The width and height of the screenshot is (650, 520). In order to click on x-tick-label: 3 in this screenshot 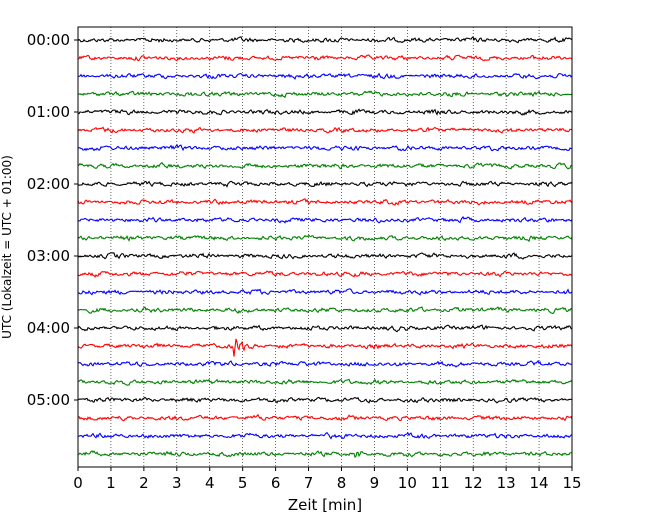, I will do `click(177, 483)`.